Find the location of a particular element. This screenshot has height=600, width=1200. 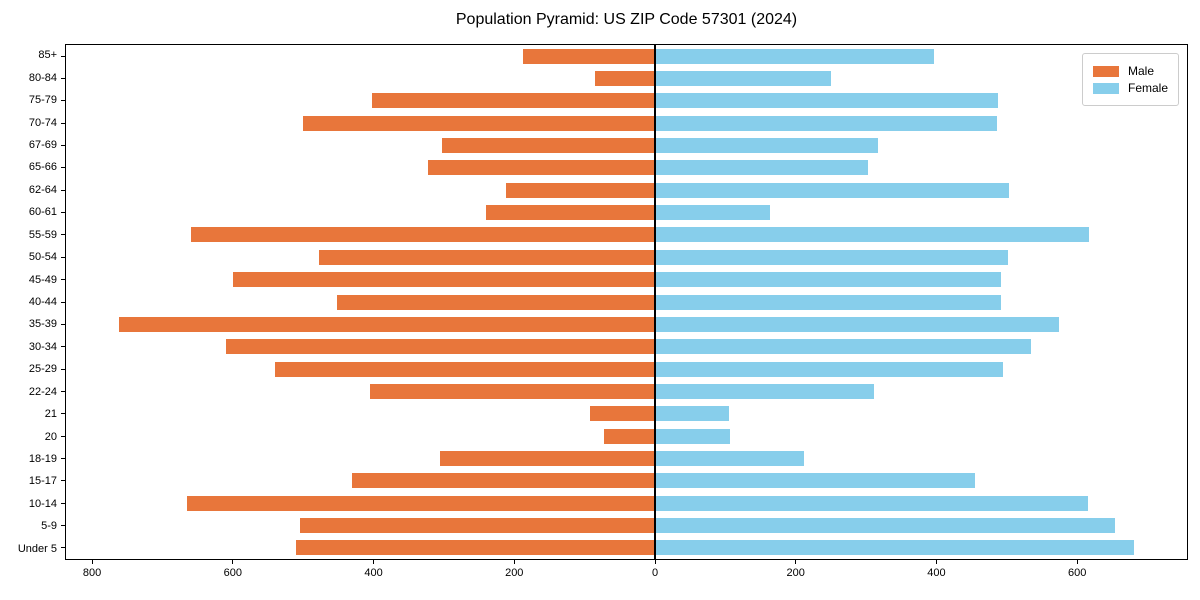

y-tick-label-65-66: 65-66 is located at coordinates (42, 167).